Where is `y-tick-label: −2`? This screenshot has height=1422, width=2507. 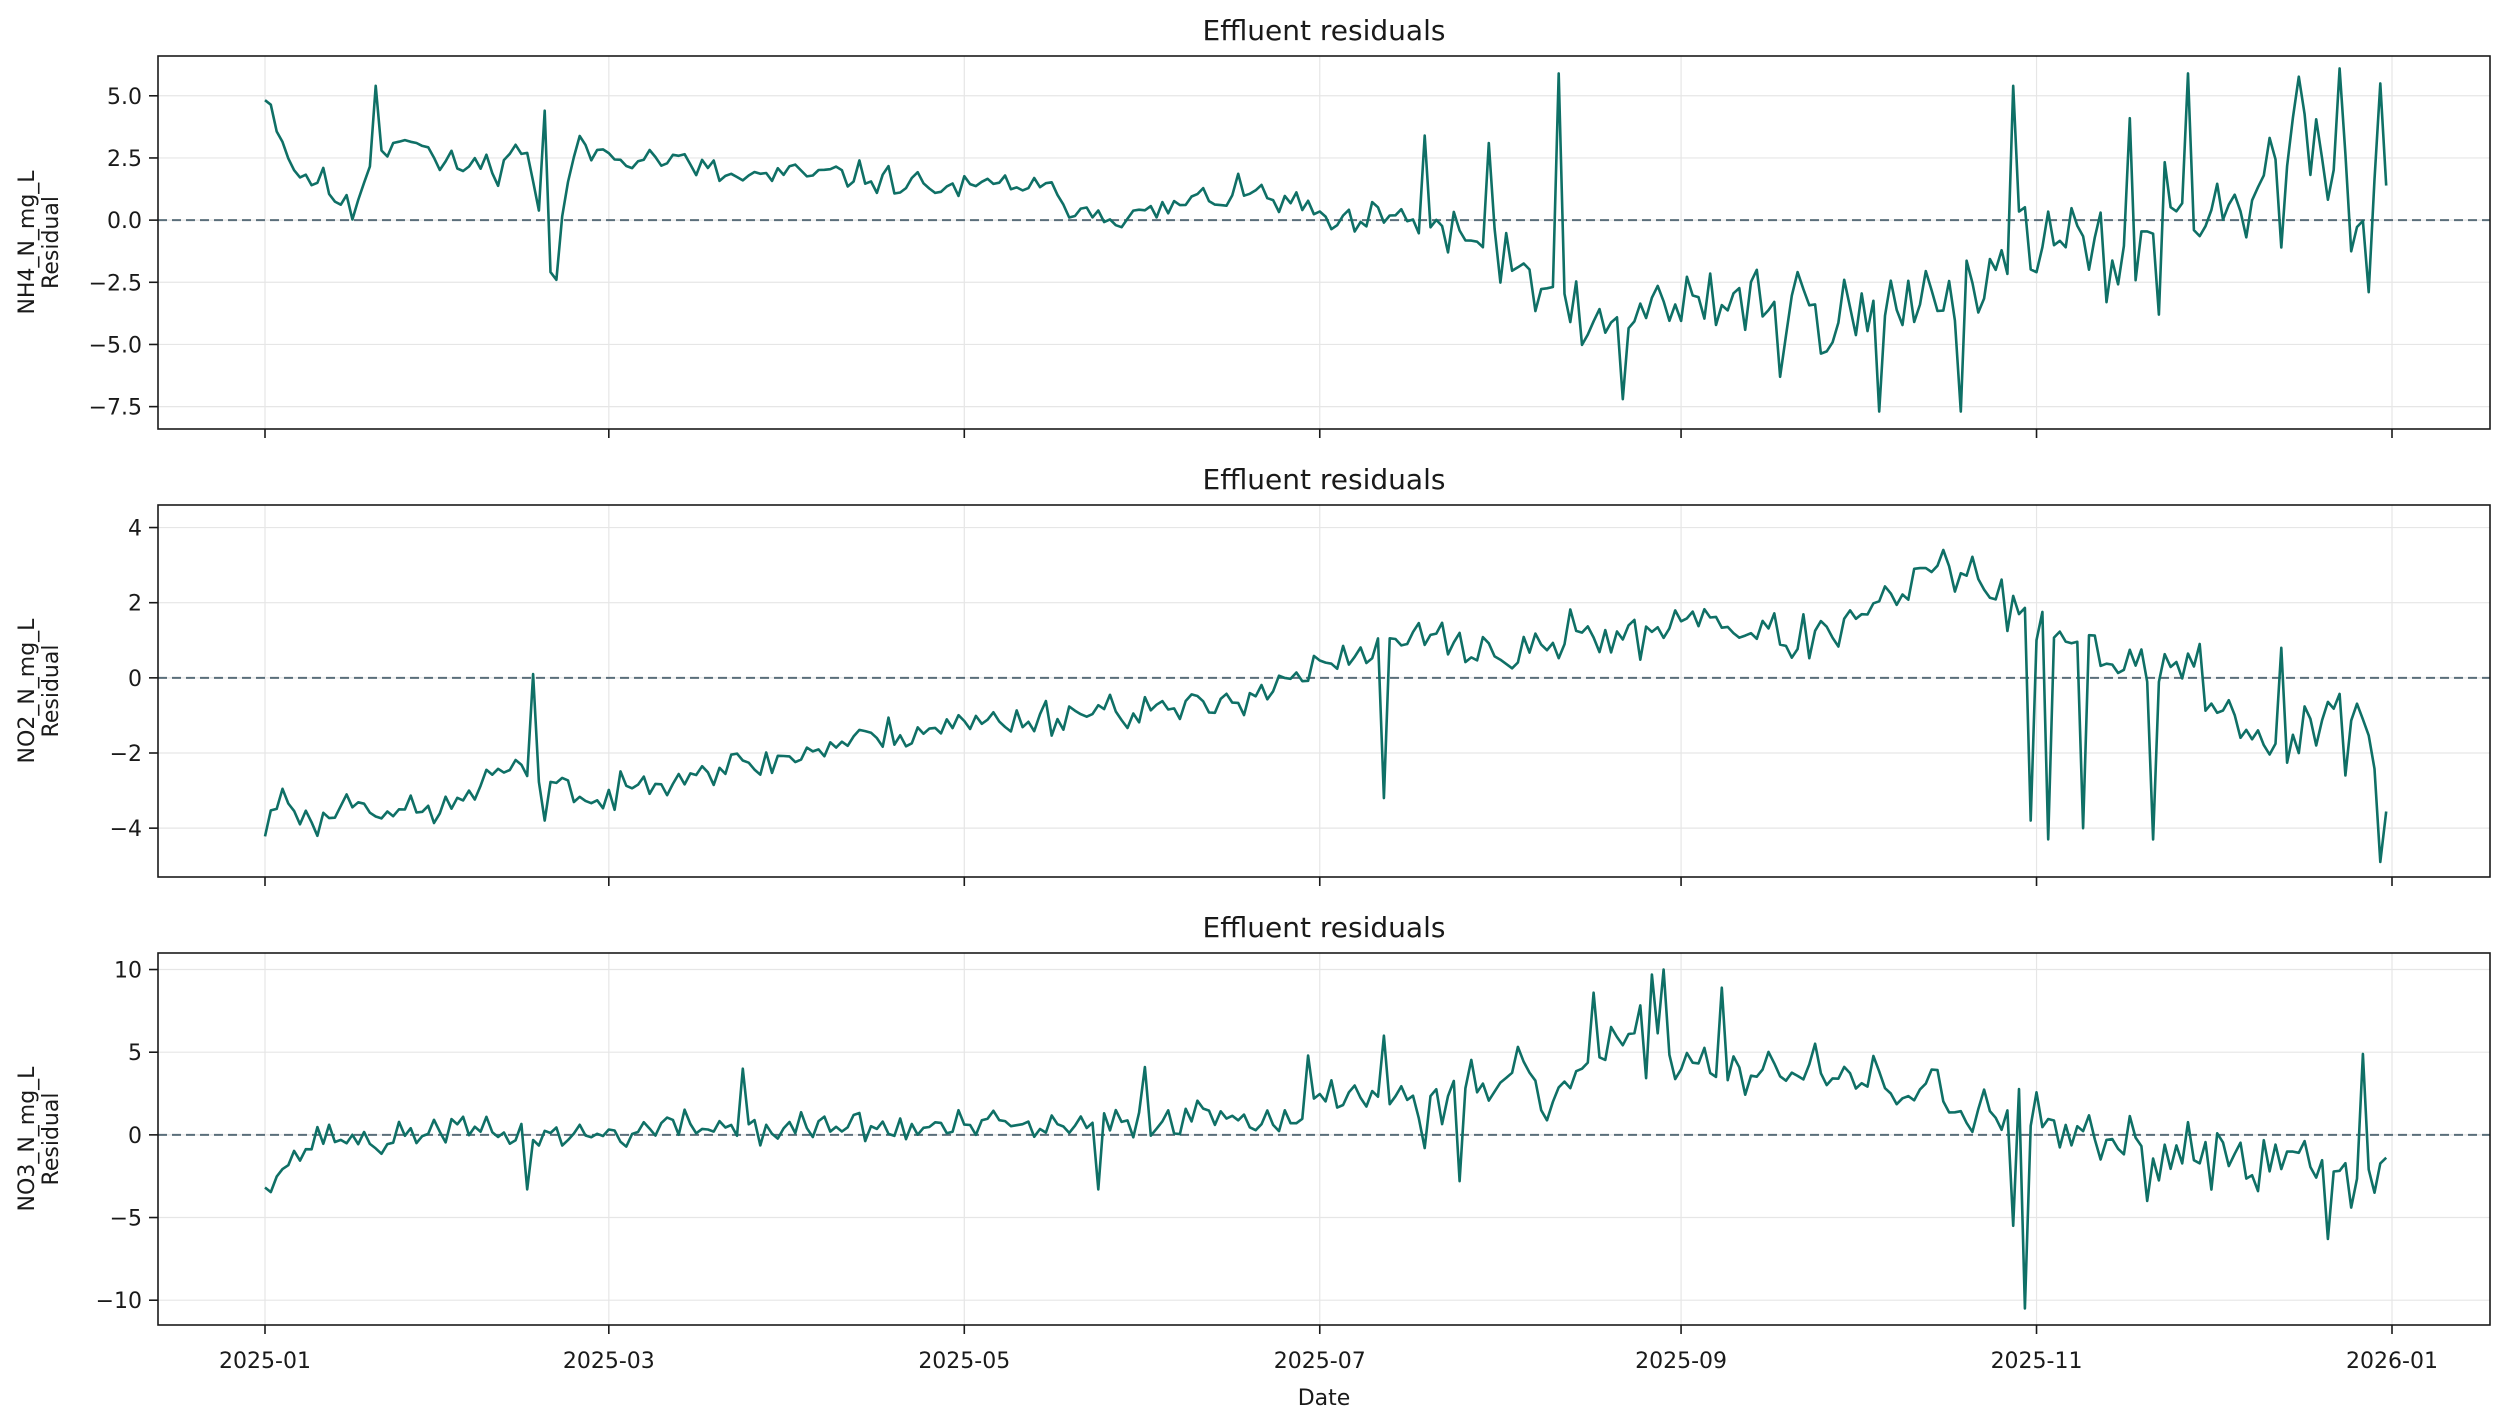
y-tick-label: −2 is located at coordinates (126, 754).